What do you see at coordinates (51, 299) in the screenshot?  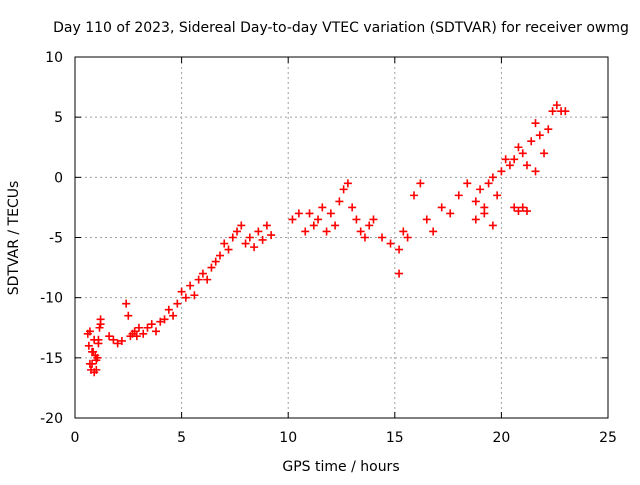 I see `y-tick-label: -10` at bounding box center [51, 299].